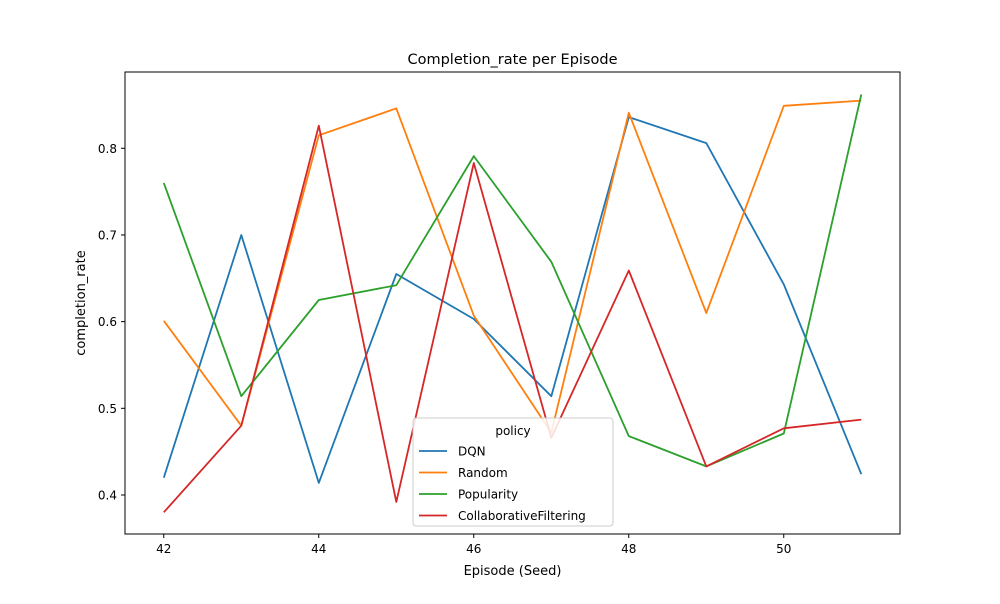 The image size is (1000, 604). I want to click on y-tick-label: 0.8, so click(107, 149).